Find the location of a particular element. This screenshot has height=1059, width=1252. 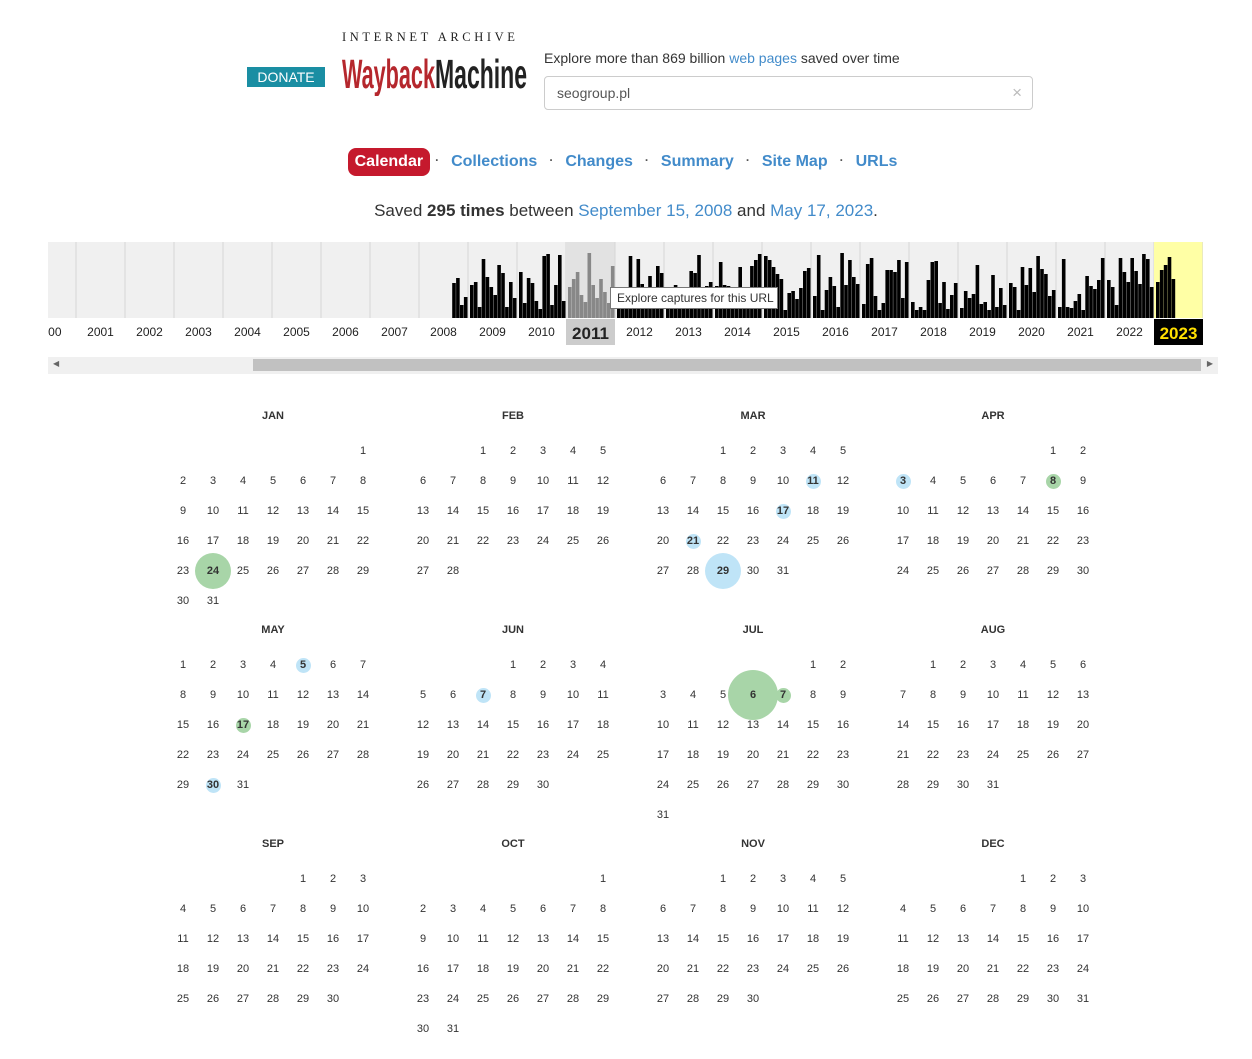

scroll-right-icon: ▶ is located at coordinates (1209, 363).